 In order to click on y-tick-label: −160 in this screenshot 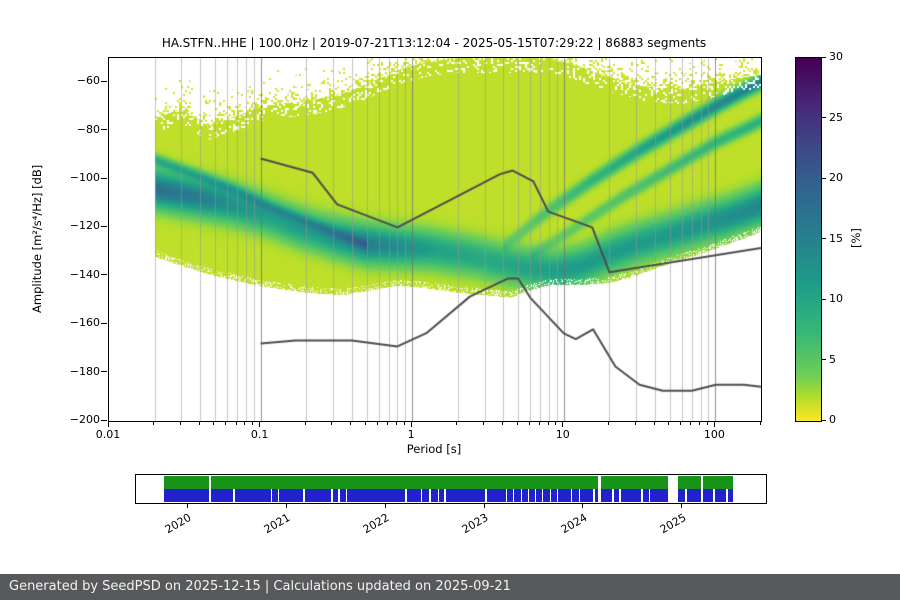, I will do `click(84, 323)`.